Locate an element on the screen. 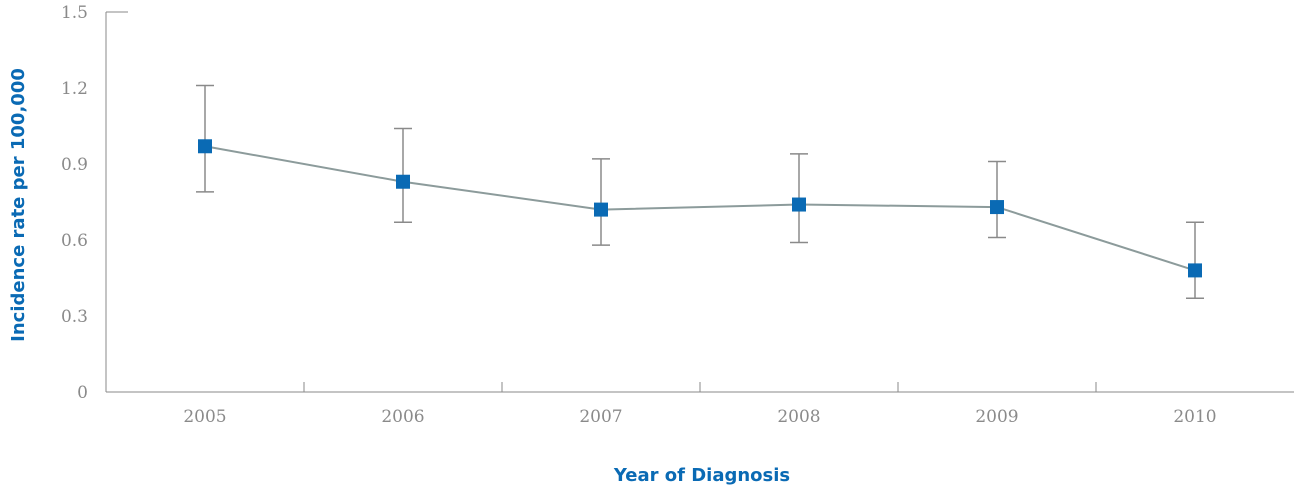  y-tick-label-1: 0.3 is located at coordinates (74, 317).